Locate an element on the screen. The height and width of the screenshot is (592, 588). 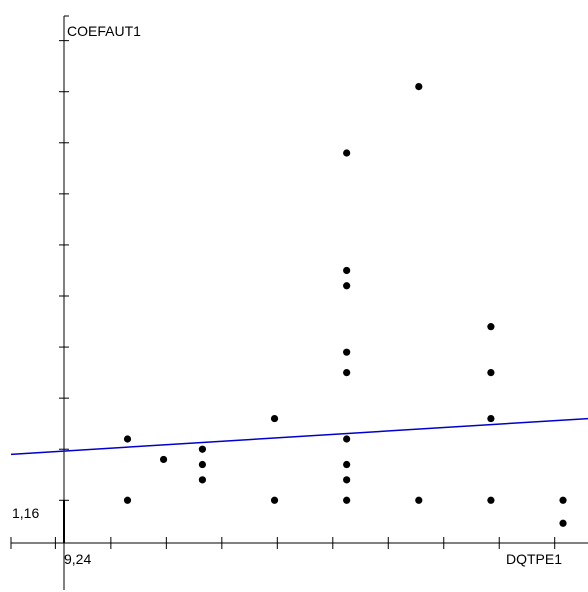
x-axis-title: DQTPE1 is located at coordinates (534, 559).